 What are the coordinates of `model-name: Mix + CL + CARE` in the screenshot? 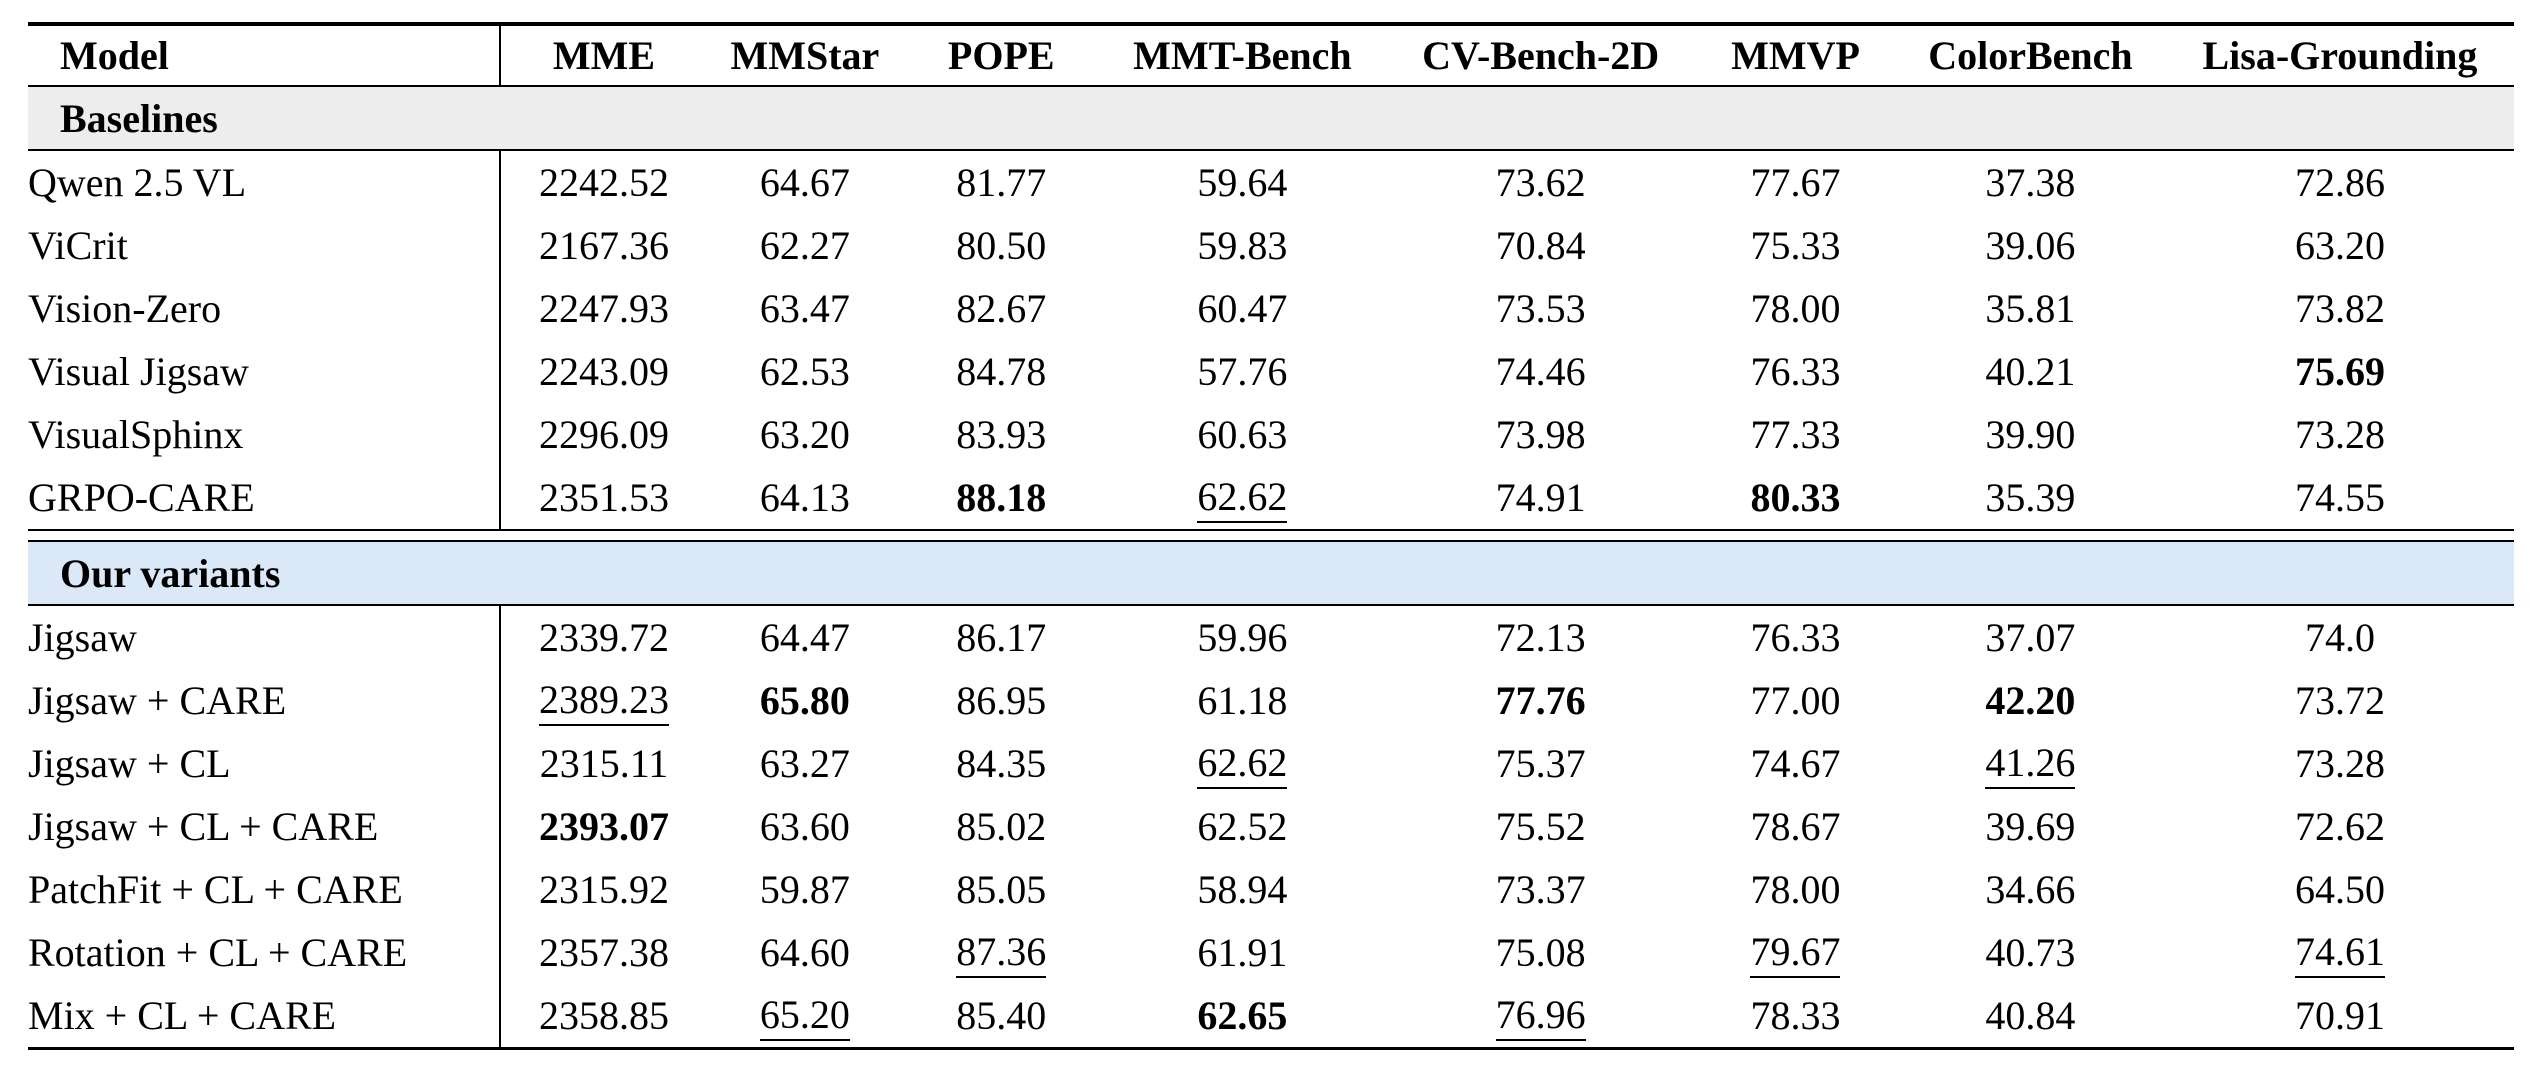 It's located at (265, 1016).